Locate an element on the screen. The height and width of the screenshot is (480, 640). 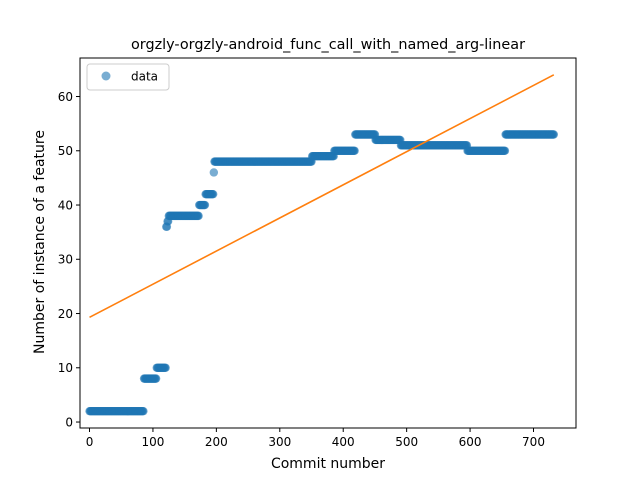
legend-frame is located at coordinates (128, 77).